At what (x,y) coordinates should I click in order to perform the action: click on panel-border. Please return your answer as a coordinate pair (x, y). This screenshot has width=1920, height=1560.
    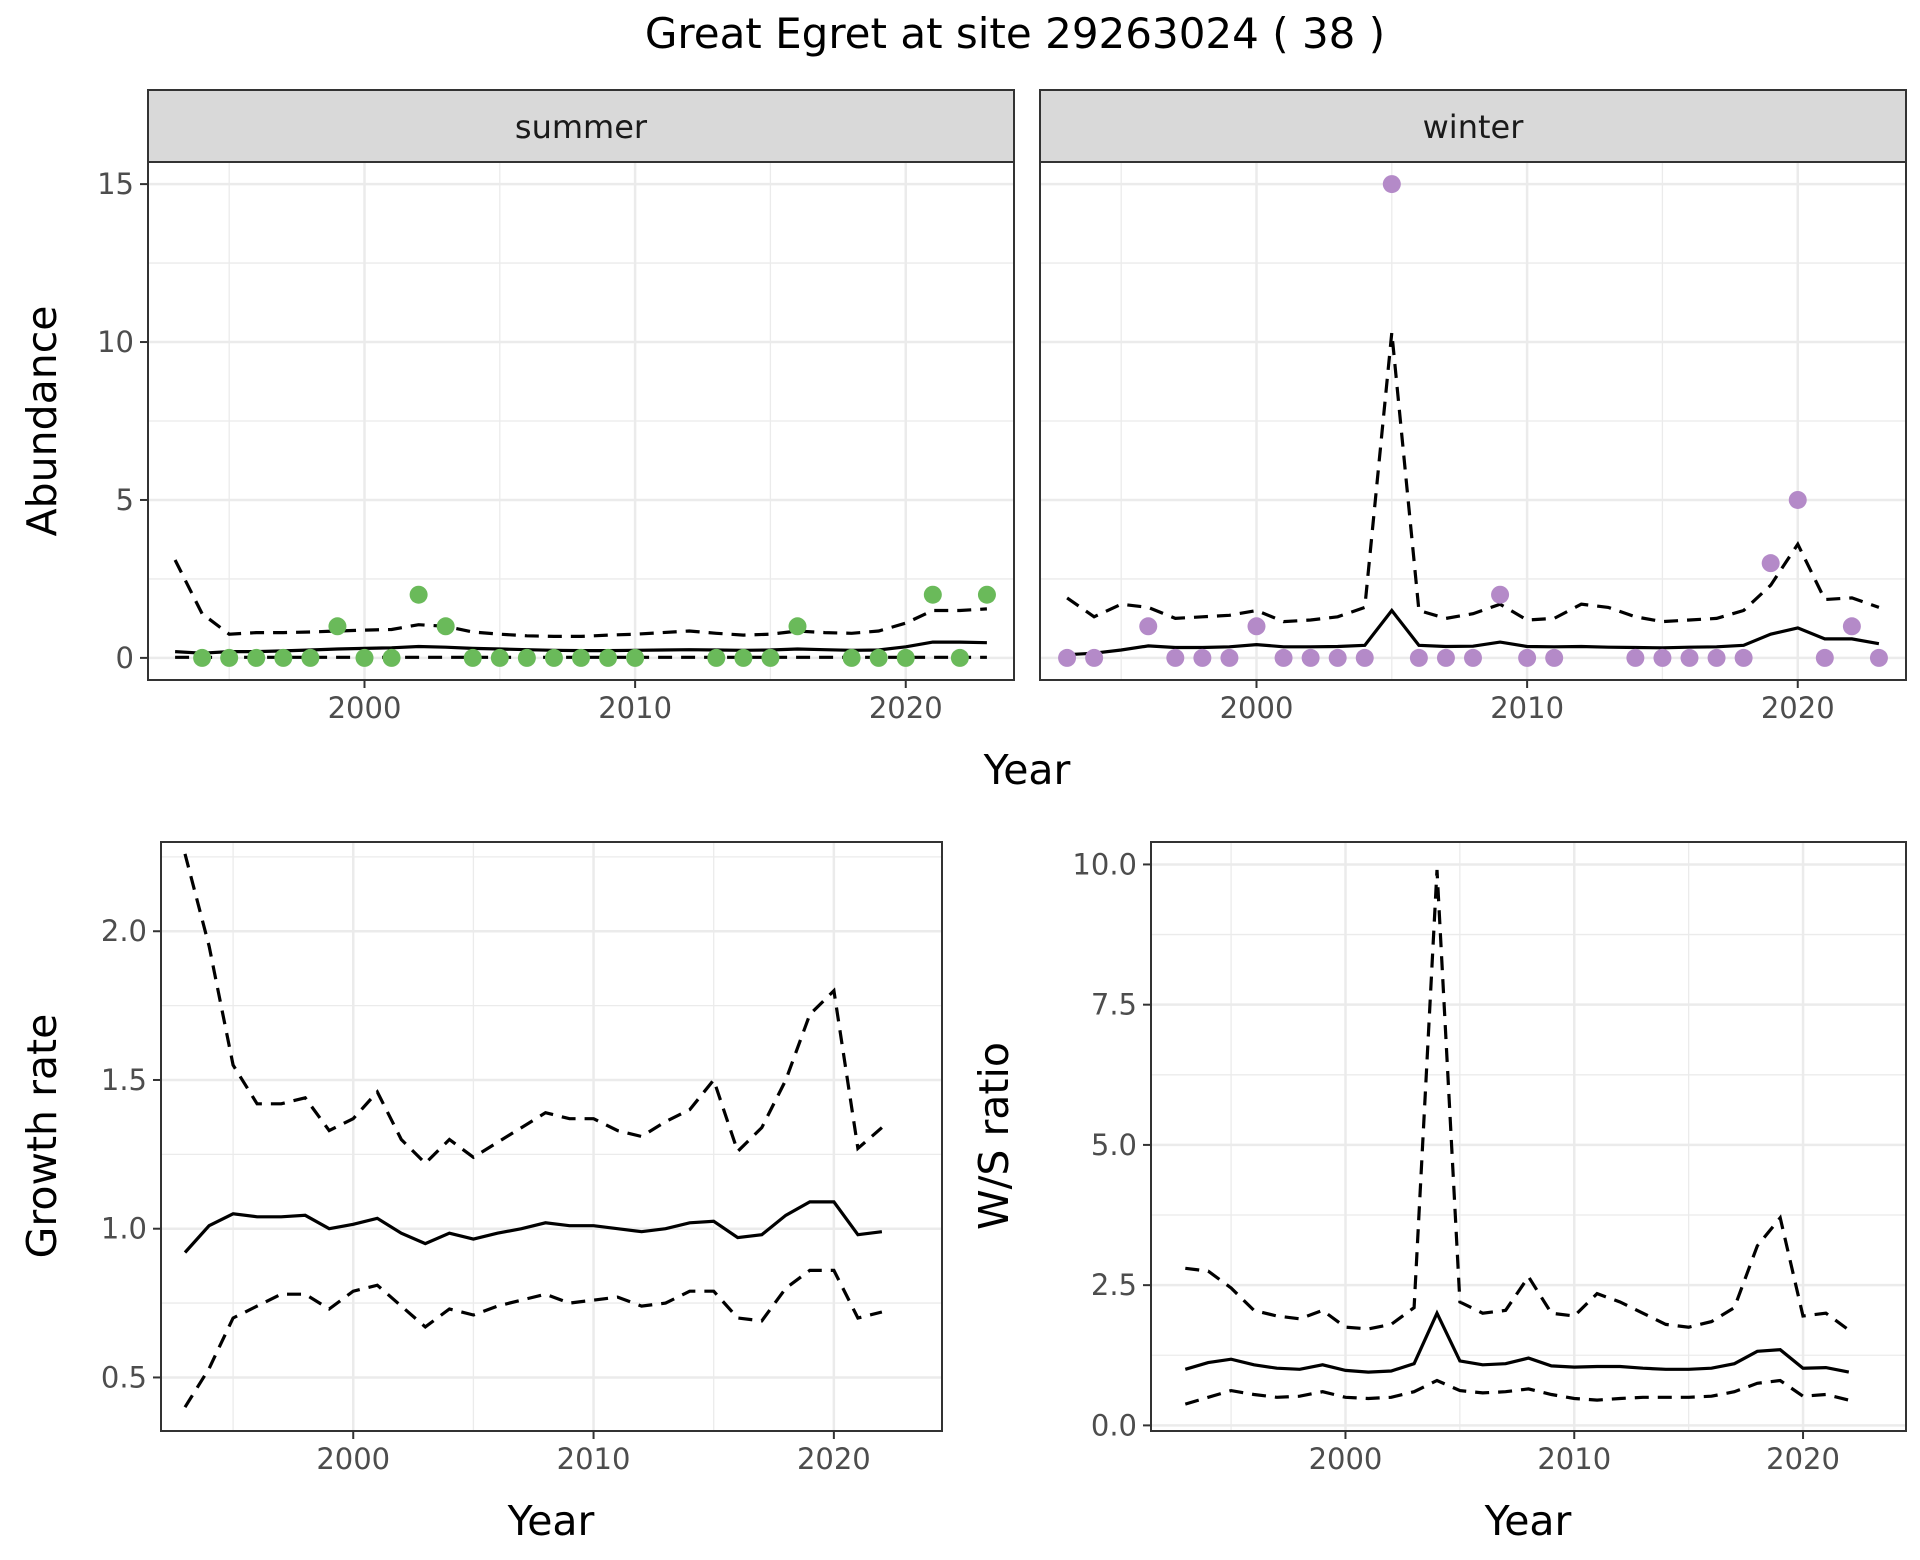
    Looking at the image, I should click on (1528, 1136).